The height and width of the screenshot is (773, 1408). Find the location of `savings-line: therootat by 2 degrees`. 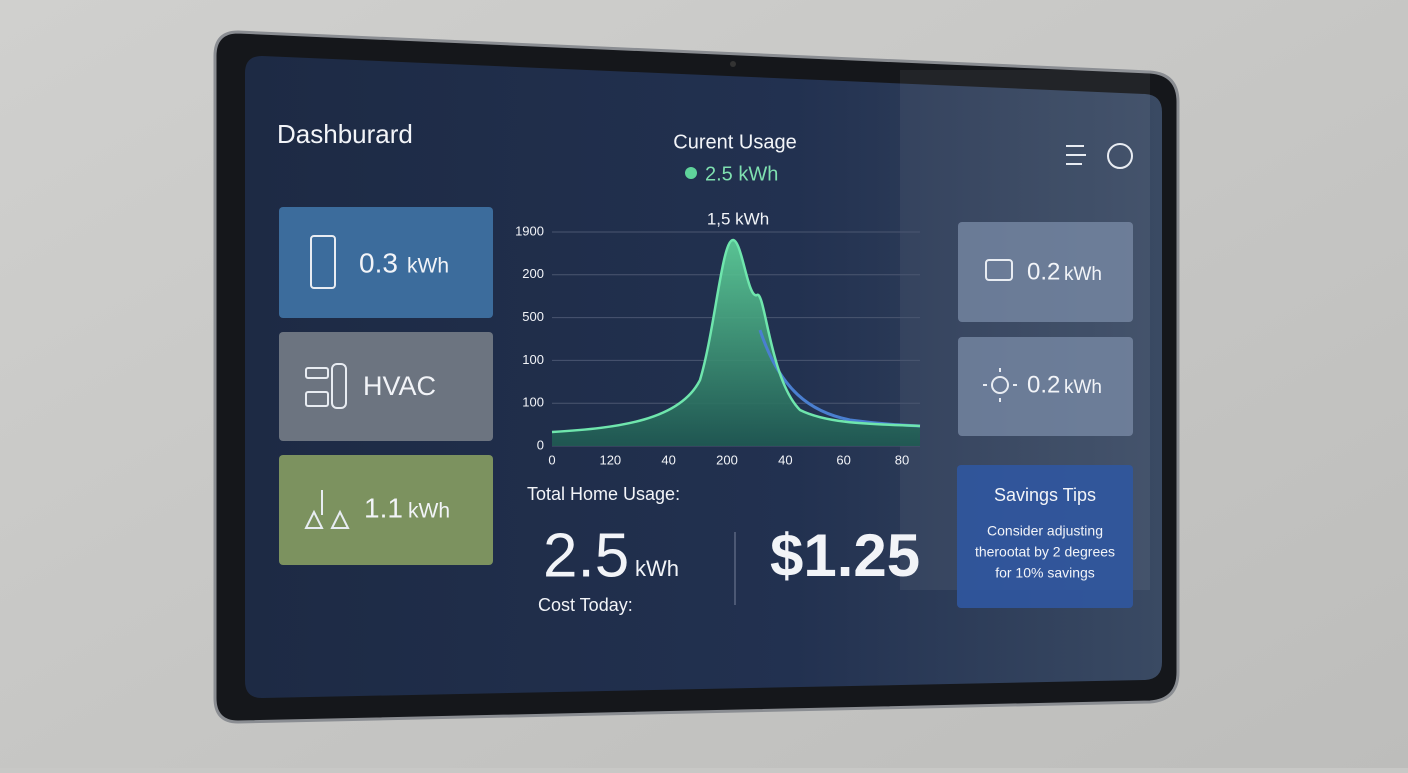

savings-line: therootat by 2 degrees is located at coordinates (1045, 552).